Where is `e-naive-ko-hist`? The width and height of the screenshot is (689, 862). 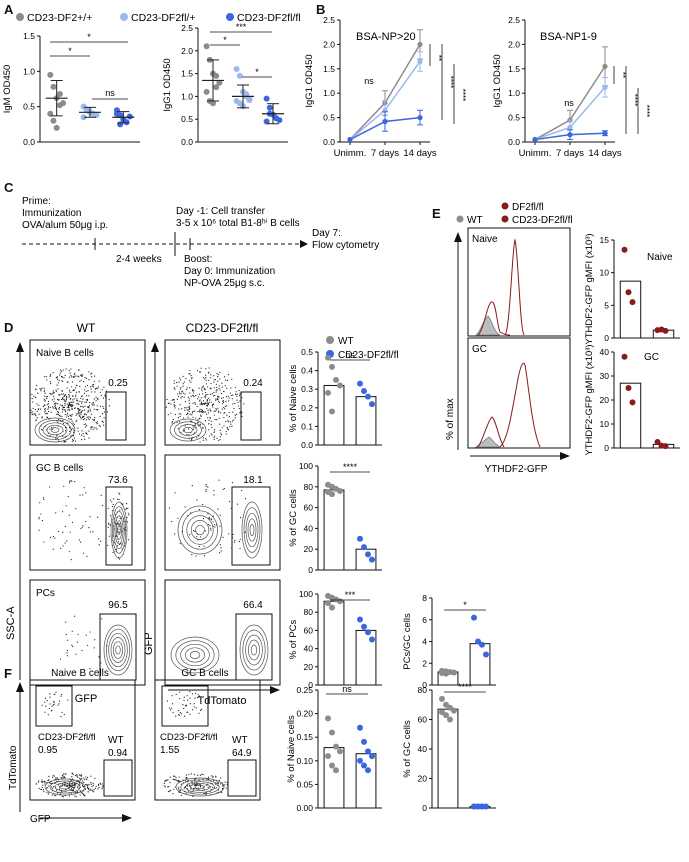
e-naive-ko-hist is located at coordinates (494, 318).